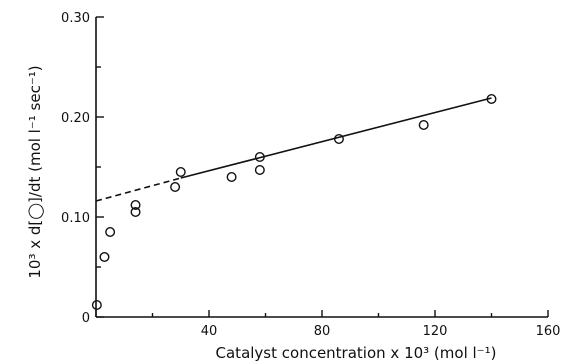  I want to click on y-tick-label: 0, so click(86, 318).